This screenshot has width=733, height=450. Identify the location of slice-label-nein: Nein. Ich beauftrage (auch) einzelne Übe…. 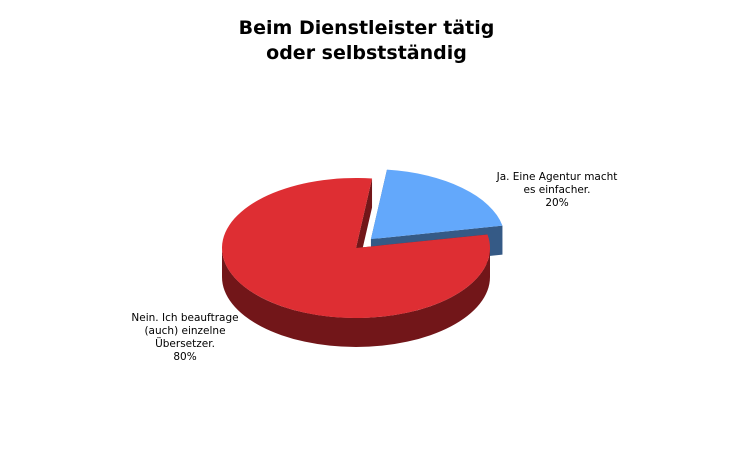
(185, 338).